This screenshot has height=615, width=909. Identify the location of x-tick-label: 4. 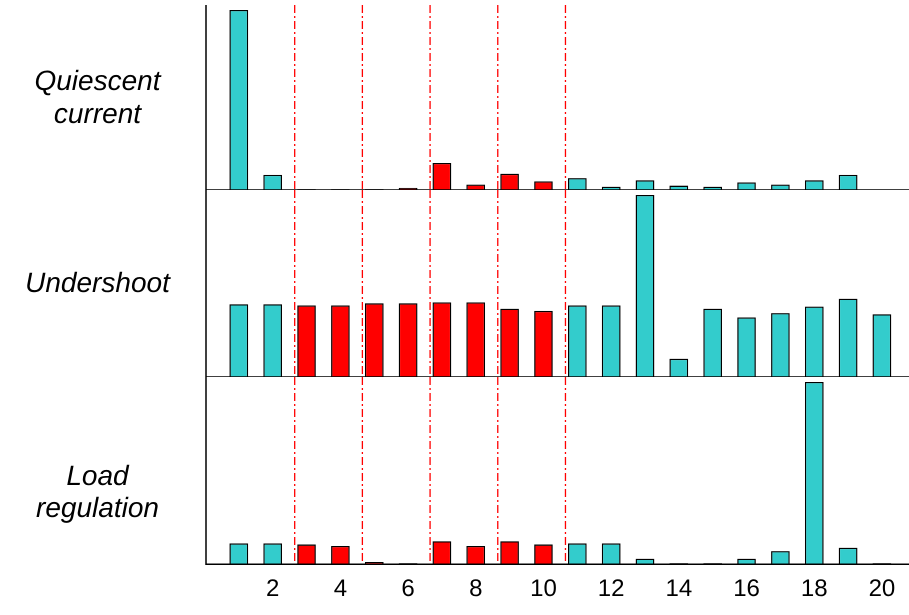
(341, 588).